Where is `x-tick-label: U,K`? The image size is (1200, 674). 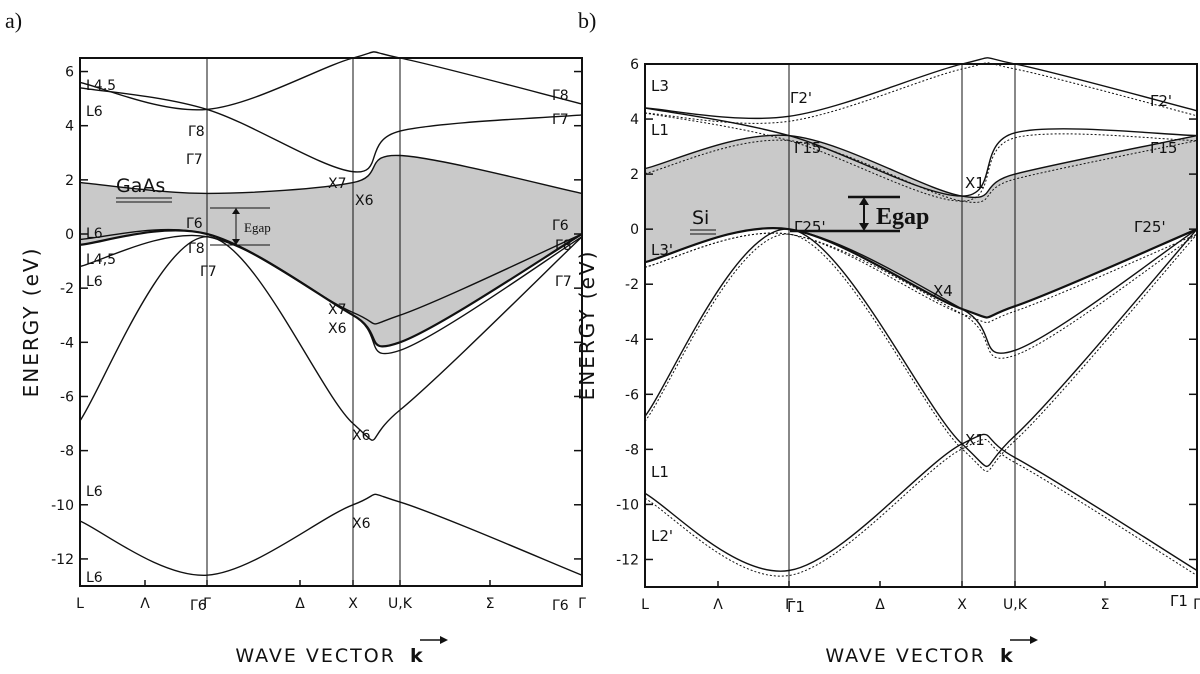 x-tick-label: U,K is located at coordinates (1015, 605).